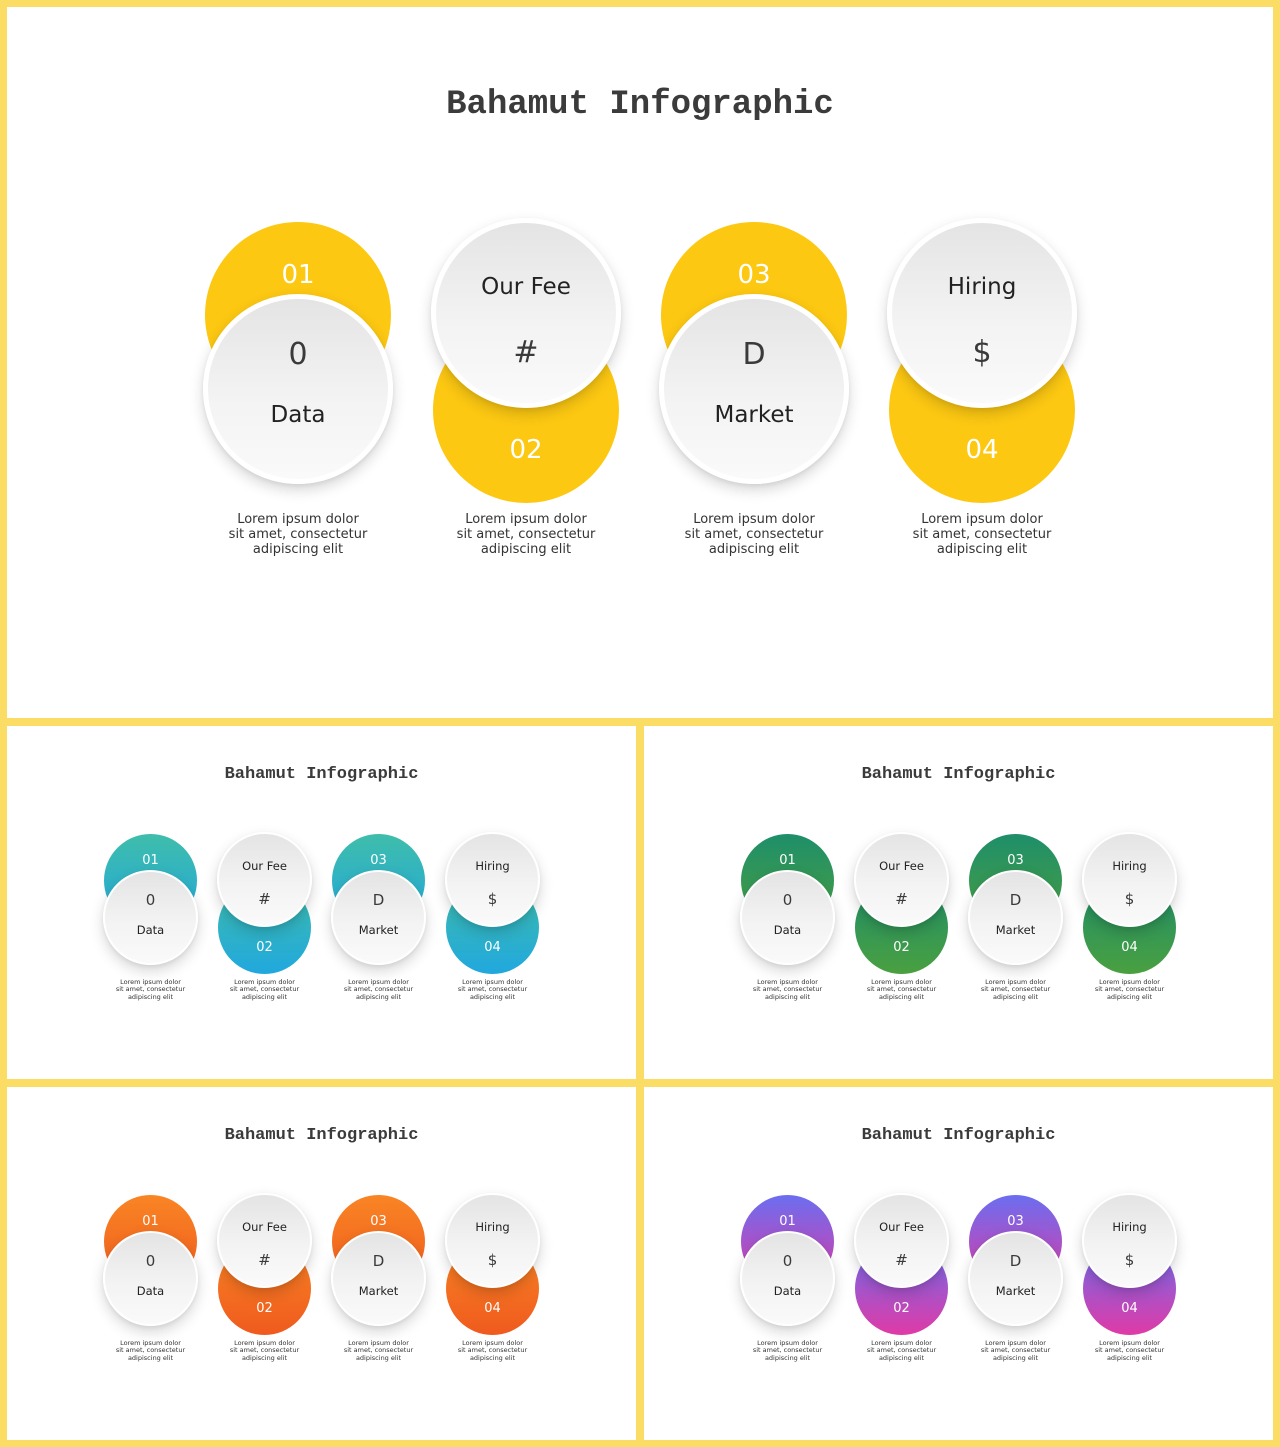 The image size is (1280, 1447). I want to click on step-number: 04, so click(492, 1308).